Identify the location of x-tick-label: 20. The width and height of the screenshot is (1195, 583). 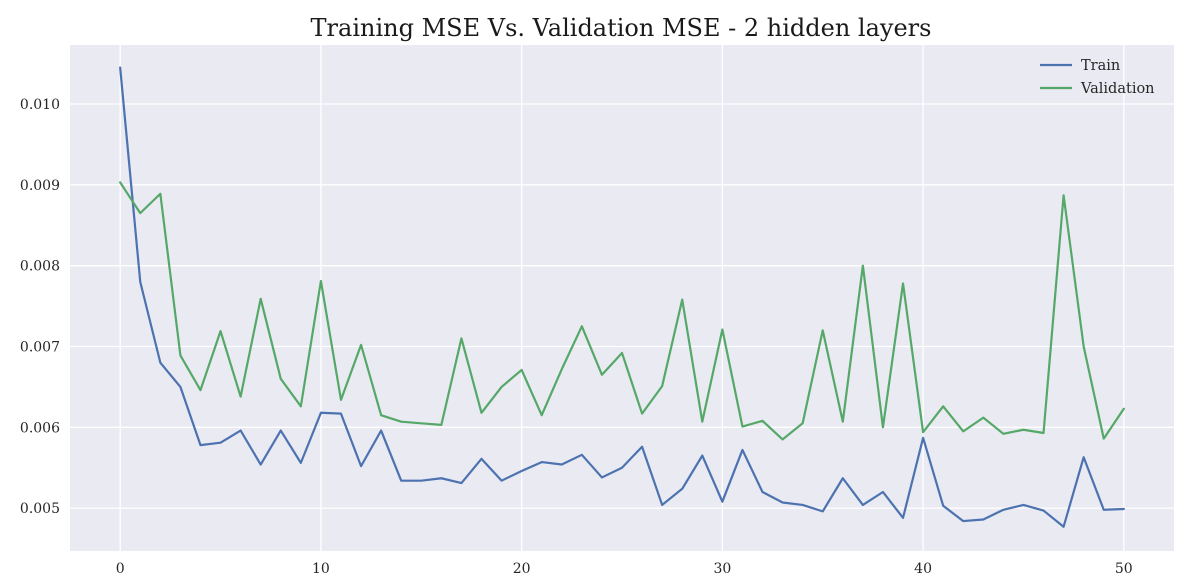
(522, 569).